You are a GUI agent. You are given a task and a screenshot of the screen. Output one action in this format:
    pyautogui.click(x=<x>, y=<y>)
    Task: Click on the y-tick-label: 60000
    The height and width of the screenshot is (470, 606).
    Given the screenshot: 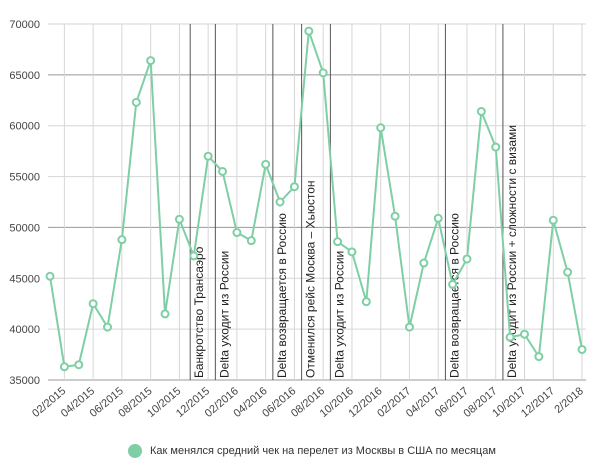 What is the action you would take?
    pyautogui.click(x=24, y=127)
    